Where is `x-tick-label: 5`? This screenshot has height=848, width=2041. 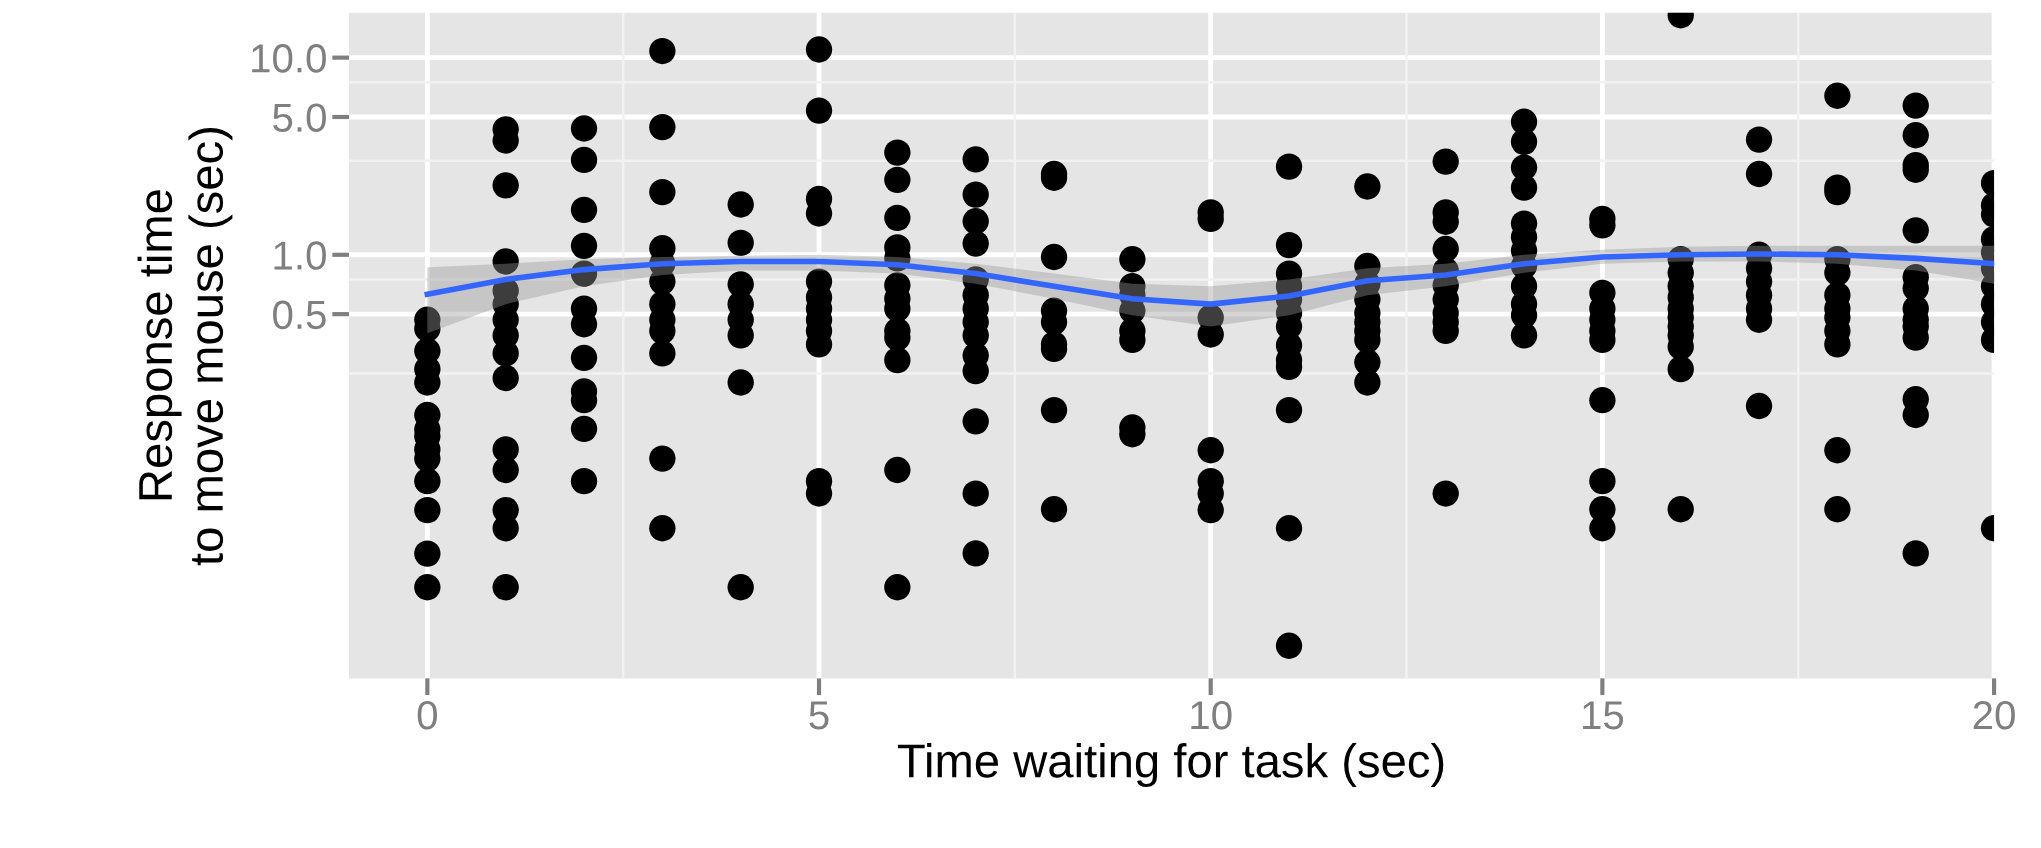 x-tick-label: 5 is located at coordinates (819, 715).